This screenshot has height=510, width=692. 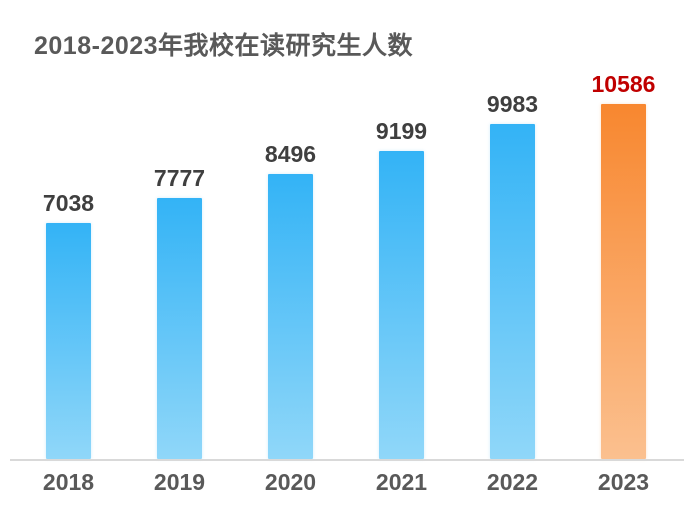 I want to click on x-tick-2023: 2023, so click(x=623, y=482).